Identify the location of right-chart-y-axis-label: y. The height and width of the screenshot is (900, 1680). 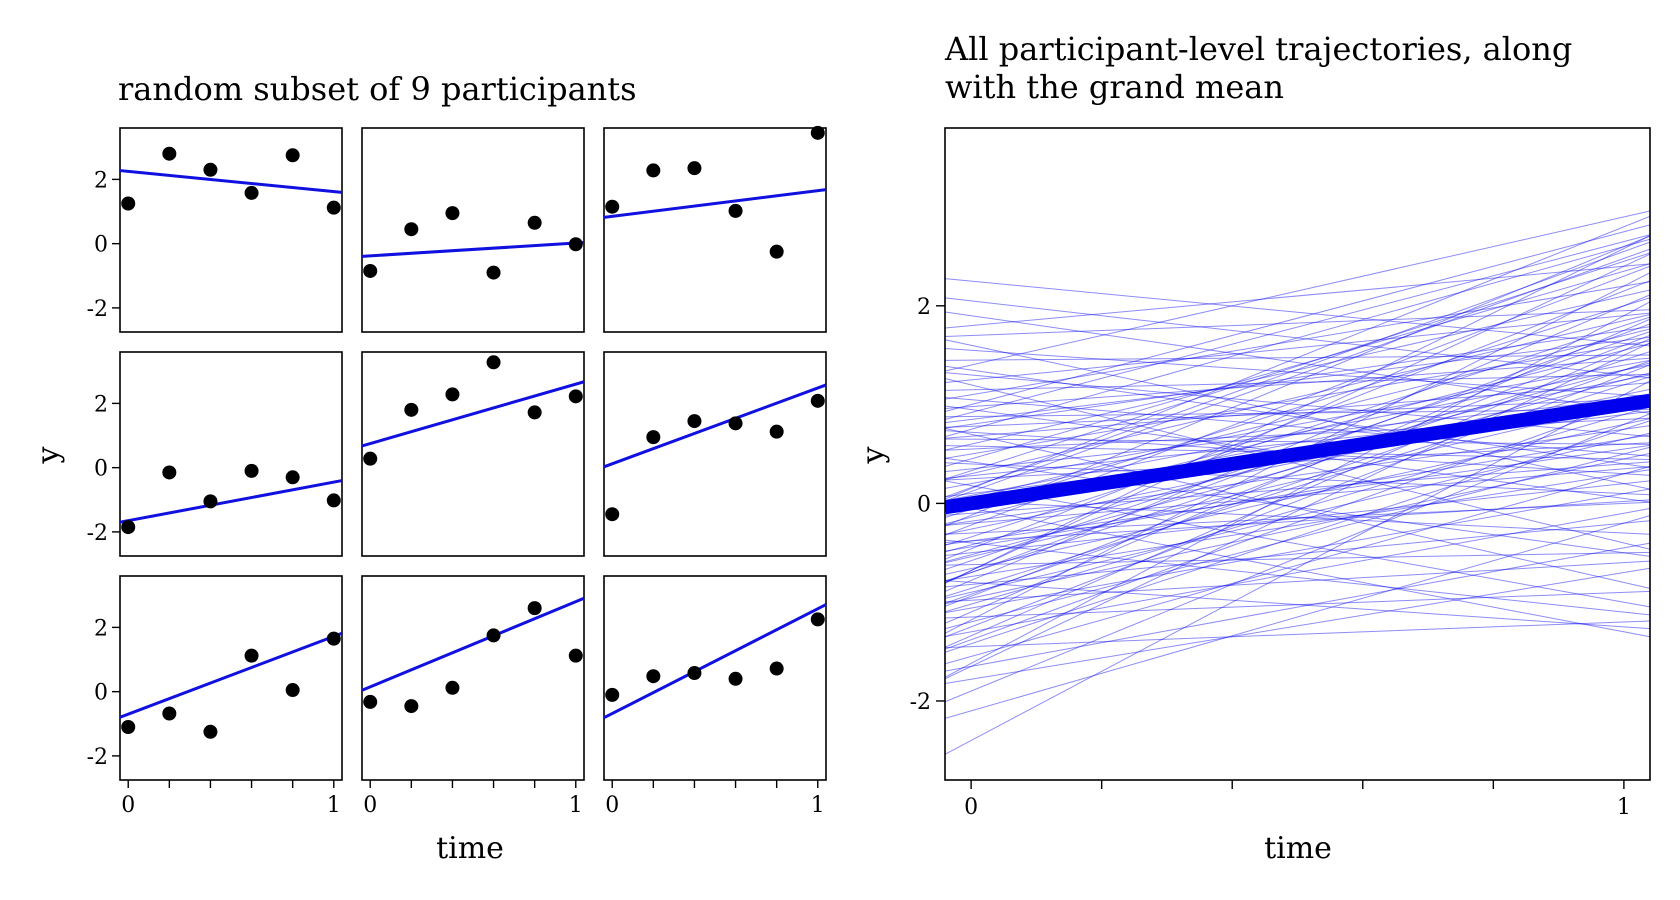
(873, 455).